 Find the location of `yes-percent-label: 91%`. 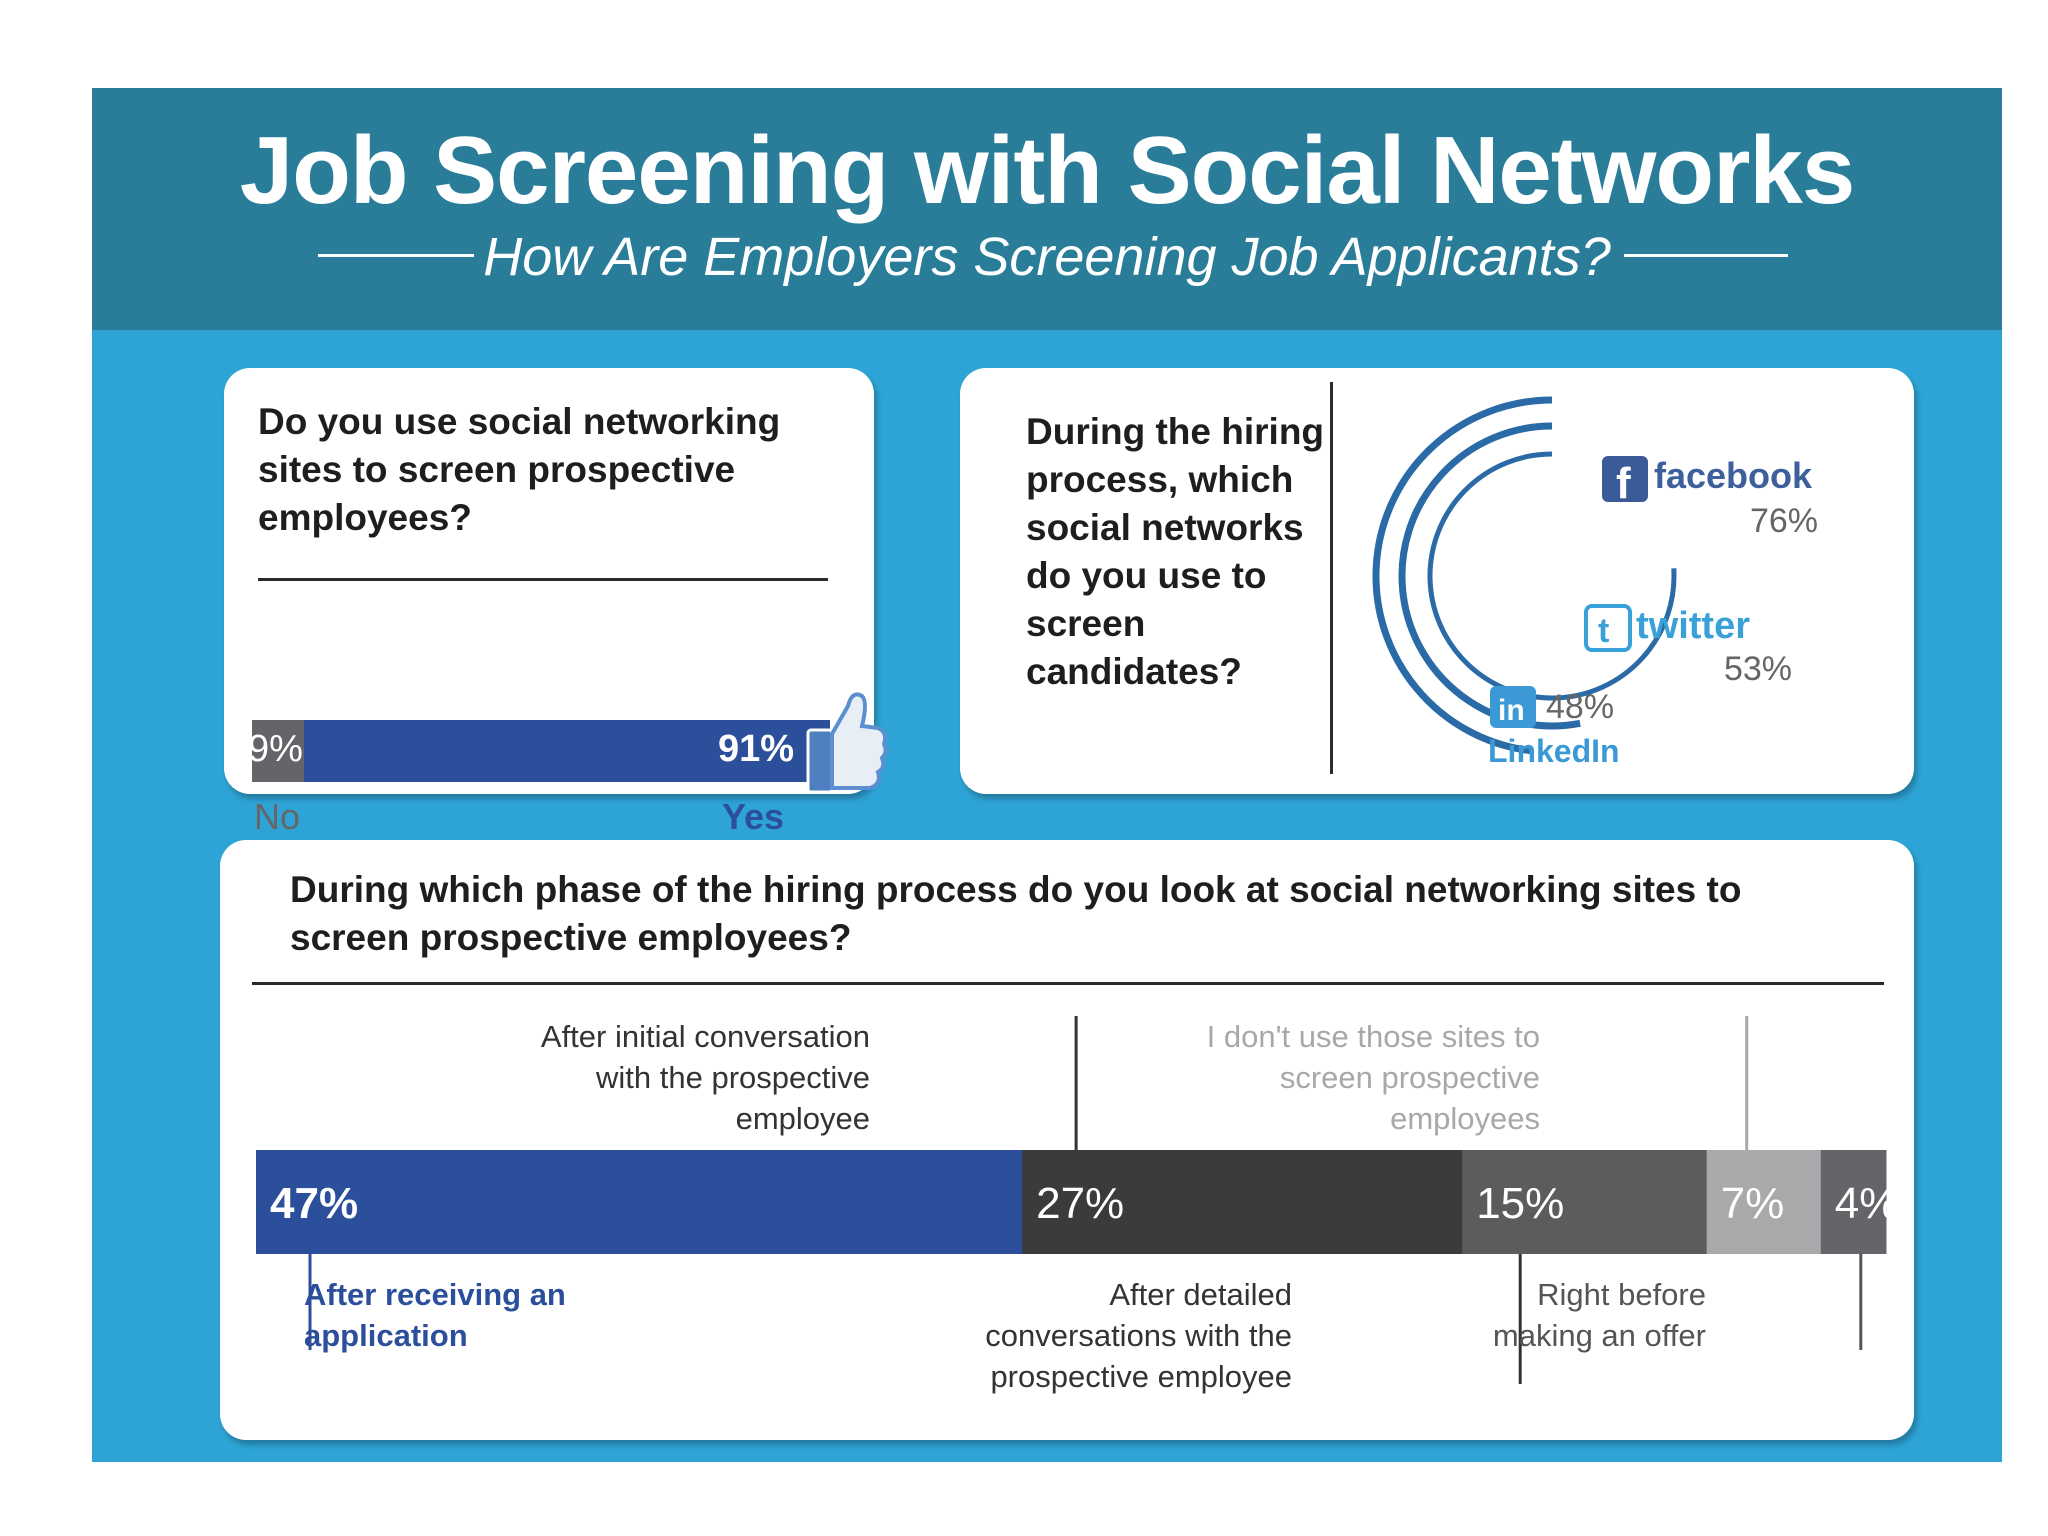

yes-percent-label: 91% is located at coordinates (756, 749).